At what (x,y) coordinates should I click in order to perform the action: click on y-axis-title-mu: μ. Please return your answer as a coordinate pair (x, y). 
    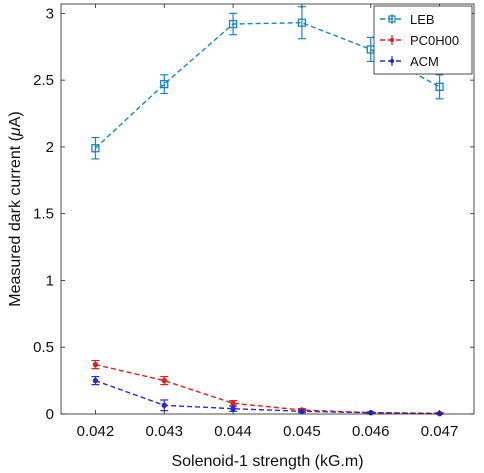
    Looking at the image, I should click on (15, 132).